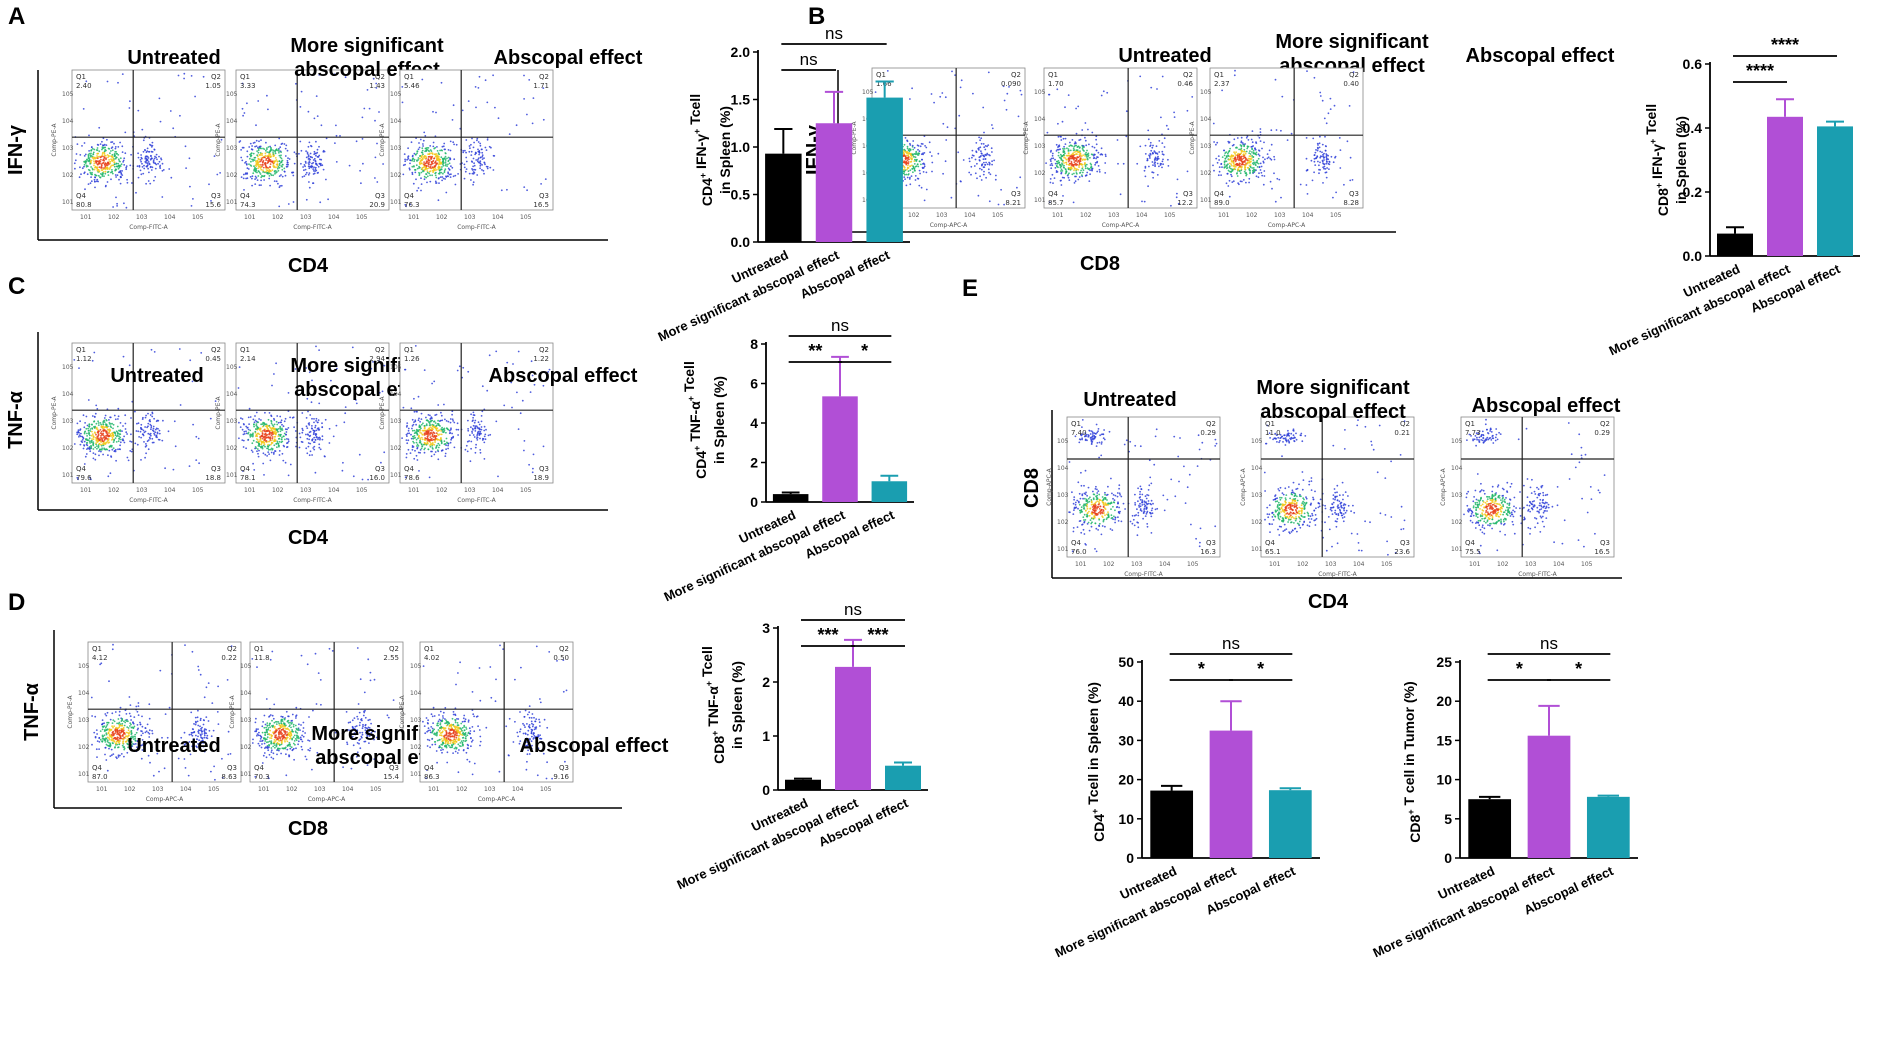 Image resolution: width=1890 pixels, height=1063 pixels. I want to click on x-tick-label: 103, so click(1280, 215).